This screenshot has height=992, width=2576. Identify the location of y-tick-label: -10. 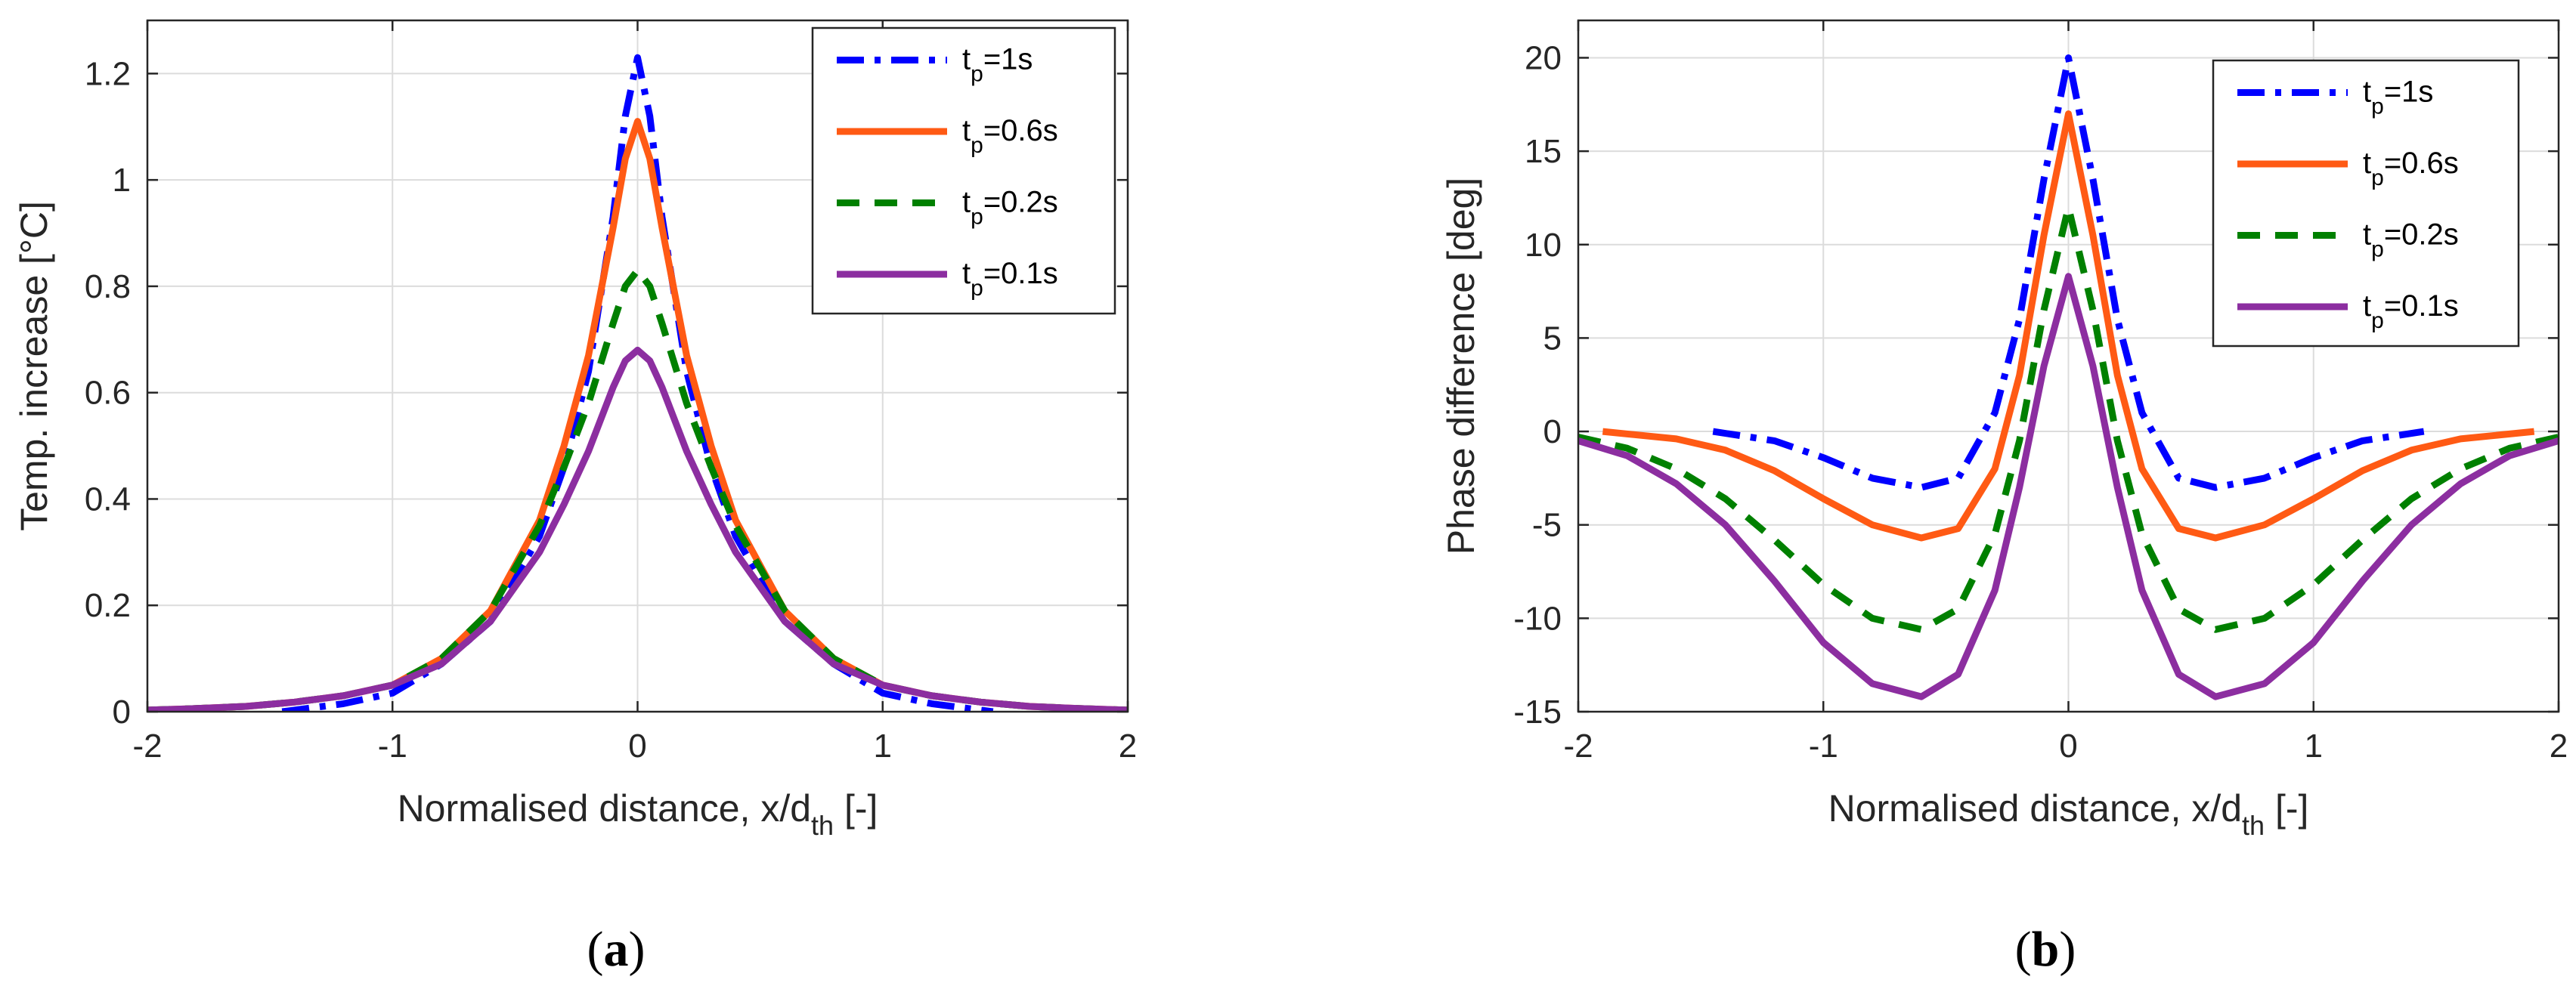
(1537, 618).